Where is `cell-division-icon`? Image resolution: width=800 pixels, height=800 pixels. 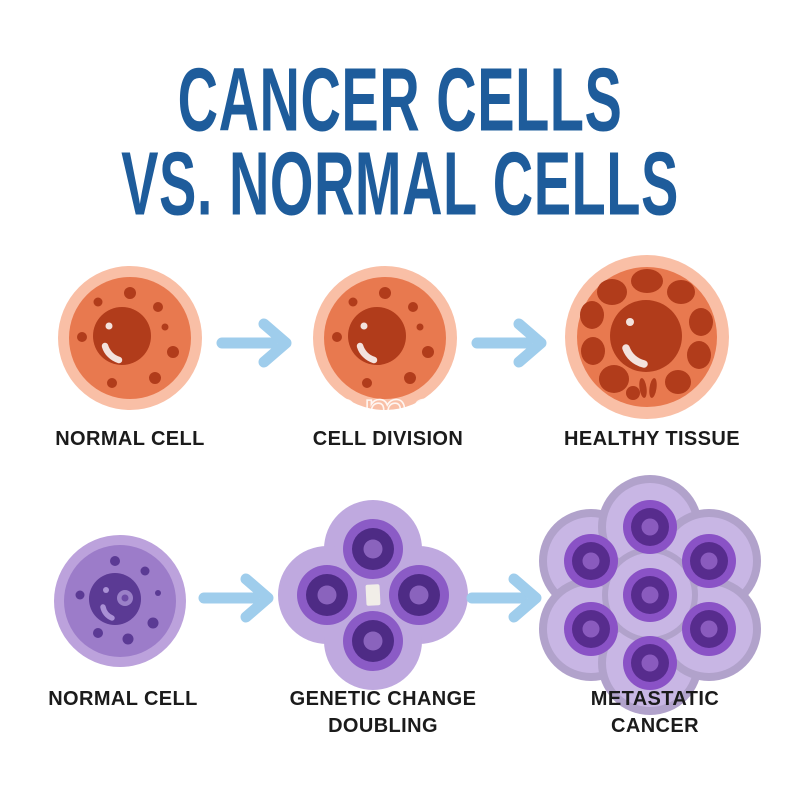
cell-division-icon is located at coordinates (385, 338).